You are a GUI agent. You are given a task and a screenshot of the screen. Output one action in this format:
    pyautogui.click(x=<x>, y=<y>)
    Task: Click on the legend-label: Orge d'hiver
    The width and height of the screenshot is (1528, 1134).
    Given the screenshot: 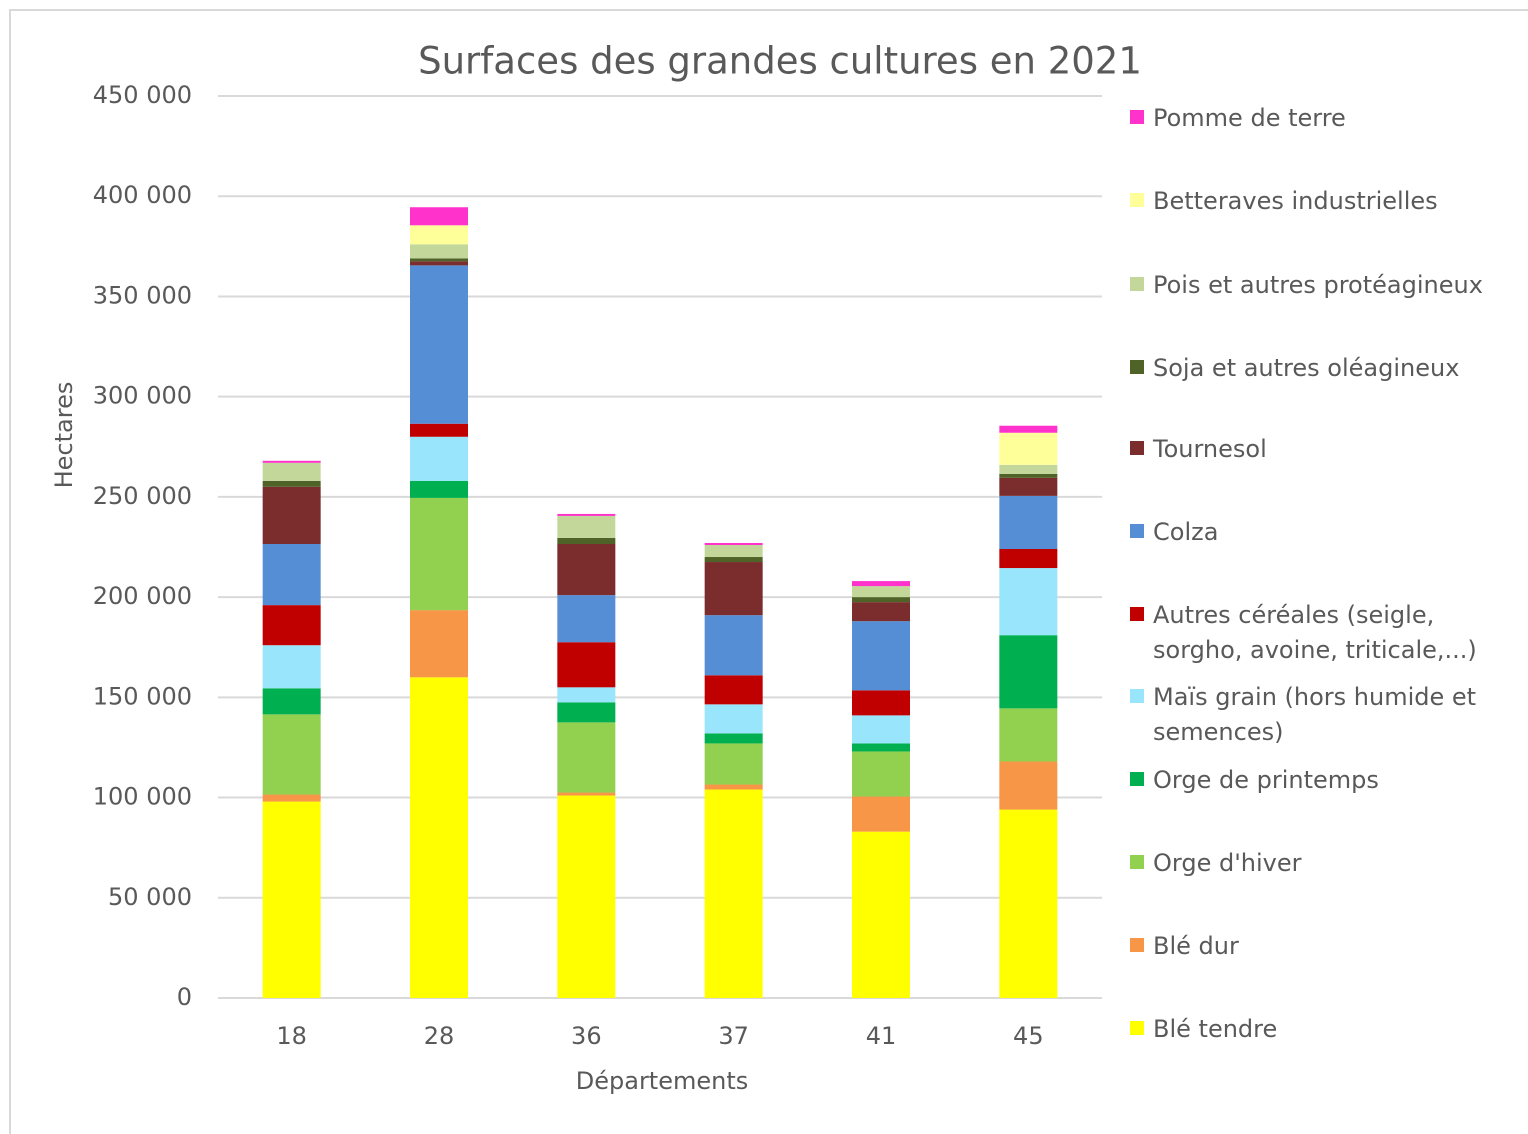 What is the action you would take?
    pyautogui.click(x=1227, y=863)
    